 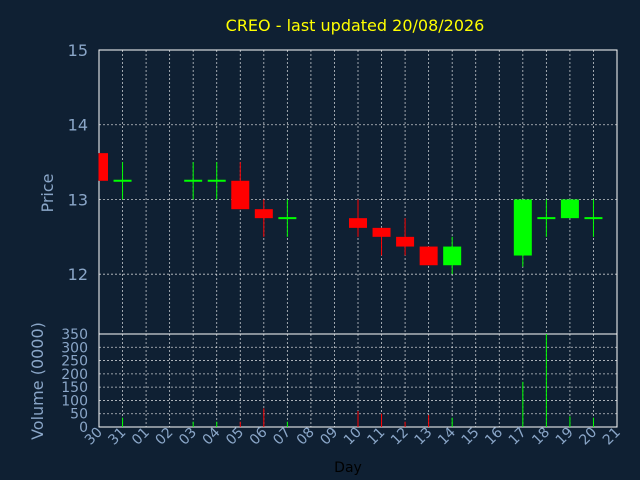 What do you see at coordinates (78, 125) in the screenshot?
I see `price-tick-label: 14` at bounding box center [78, 125].